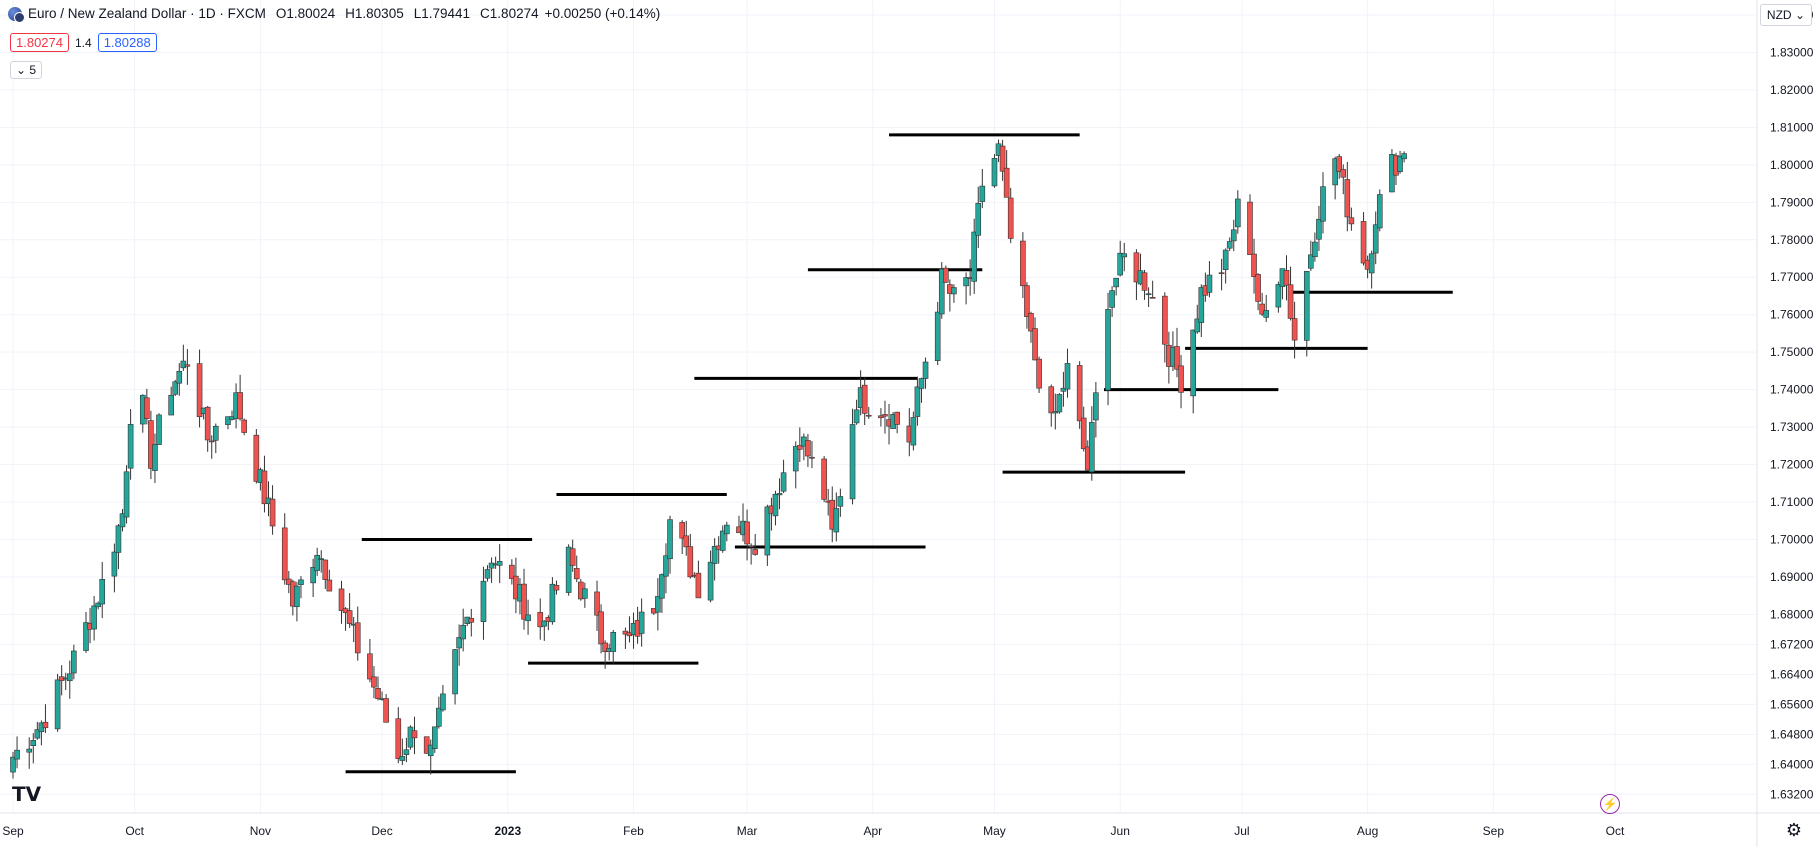  Describe the element at coordinates (281, 13) in the screenshot. I see `open-label: O` at that location.